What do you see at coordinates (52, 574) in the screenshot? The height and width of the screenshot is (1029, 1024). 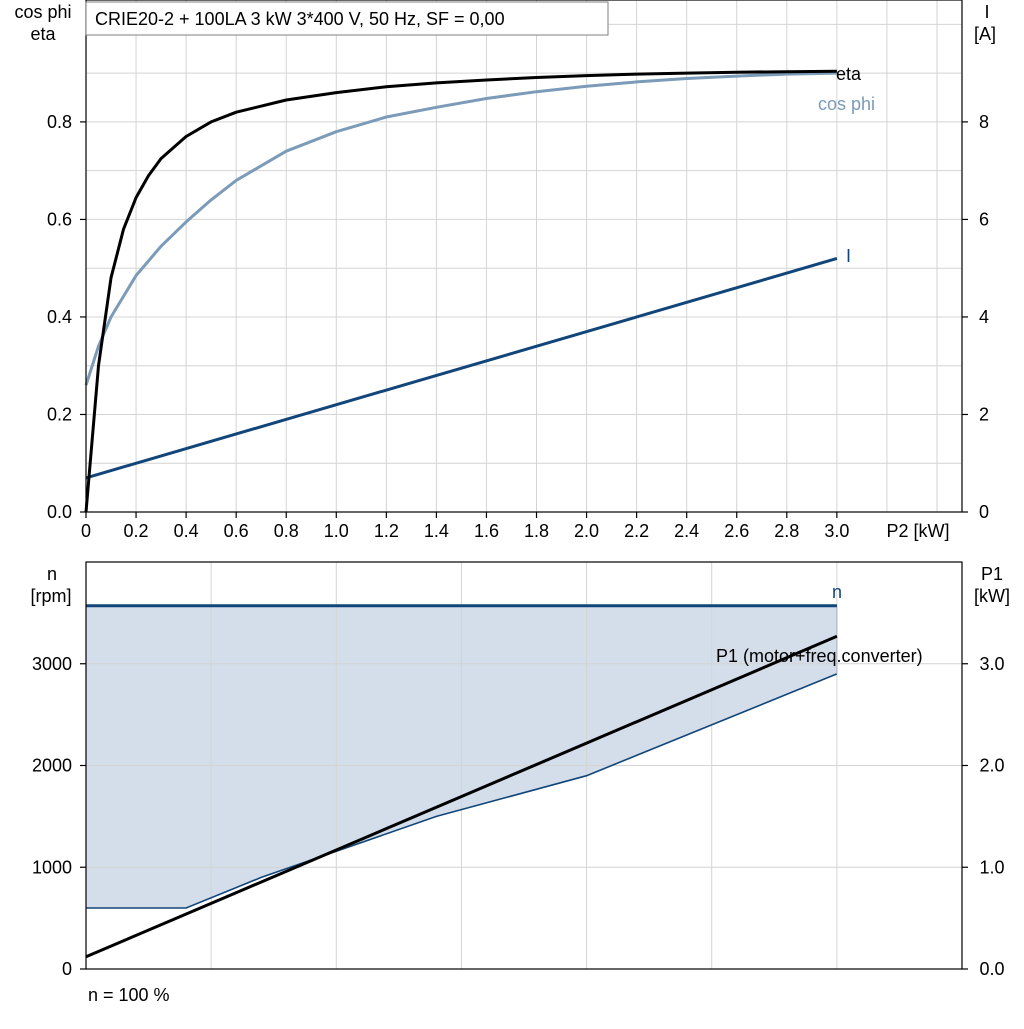 I see `bottom-left-axis-label-line1: n` at bounding box center [52, 574].